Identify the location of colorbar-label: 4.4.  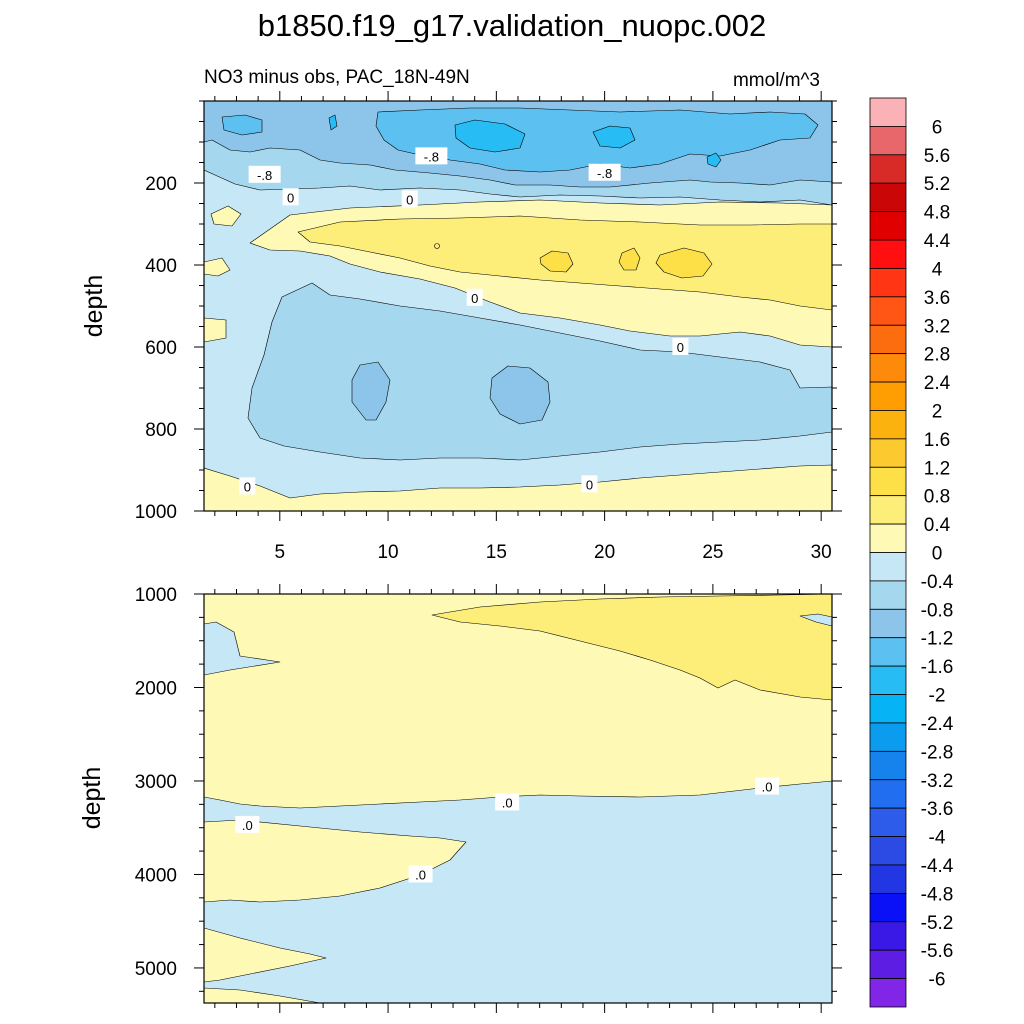
(937, 241).